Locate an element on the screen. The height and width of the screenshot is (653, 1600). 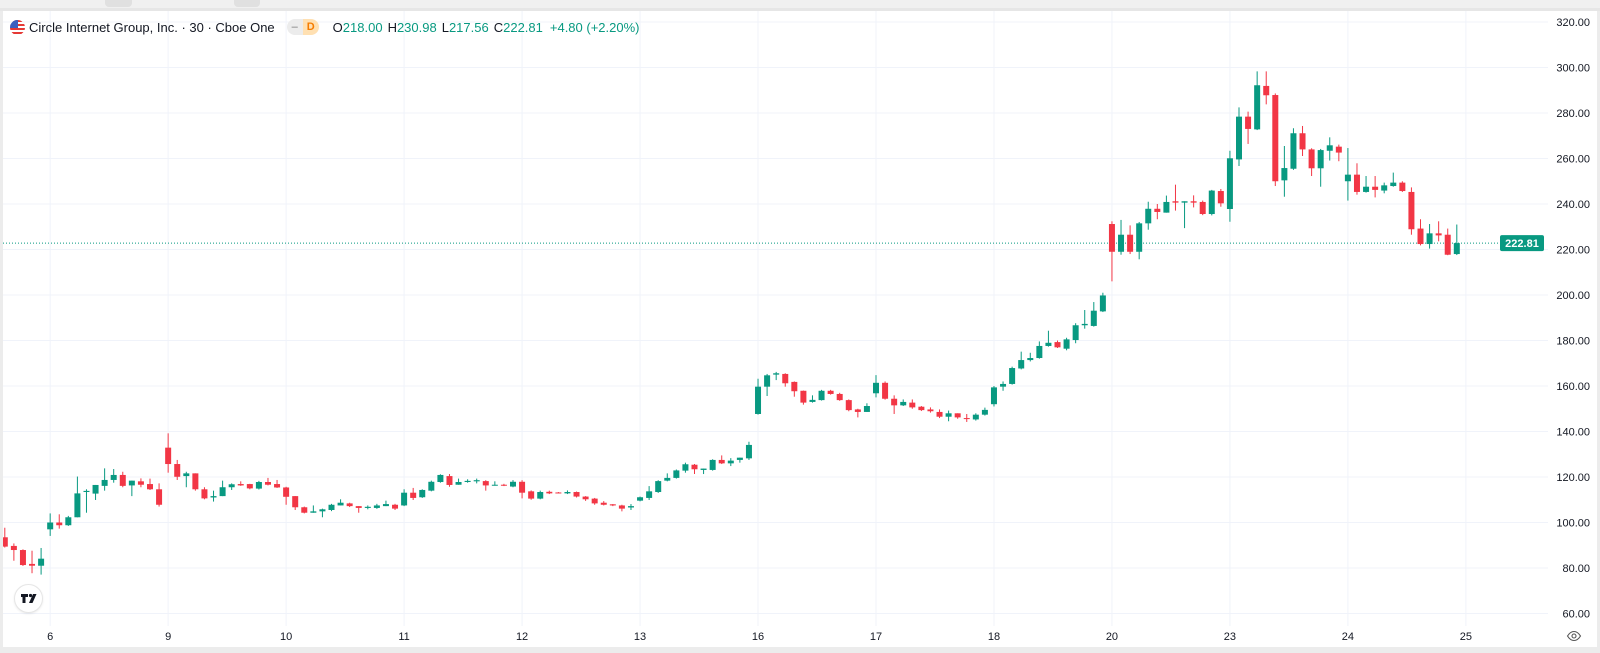
market-status-pill: – D is located at coordinates (302, 27).